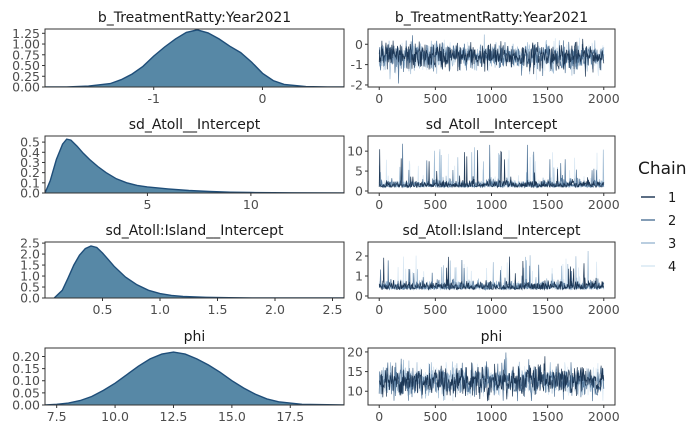 The image size is (700, 432). What do you see at coordinates (357, 84) in the screenshot?
I see `y-tick-label: -2` at bounding box center [357, 84].